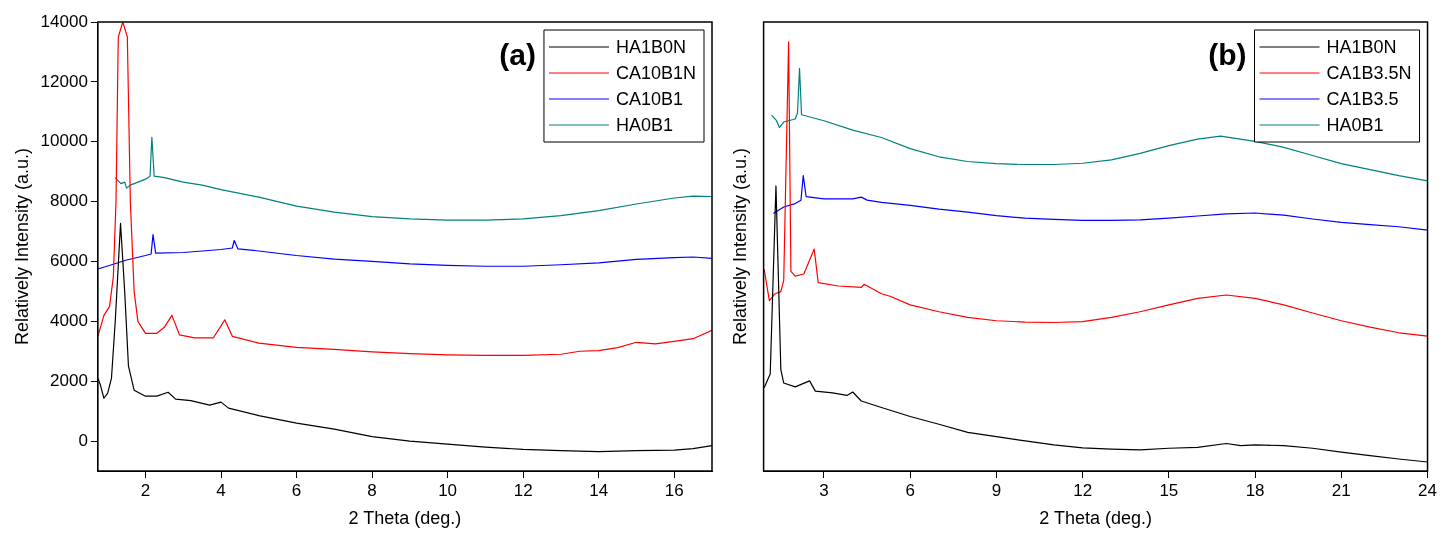  I want to click on x-tick-label: 16, so click(674, 490).